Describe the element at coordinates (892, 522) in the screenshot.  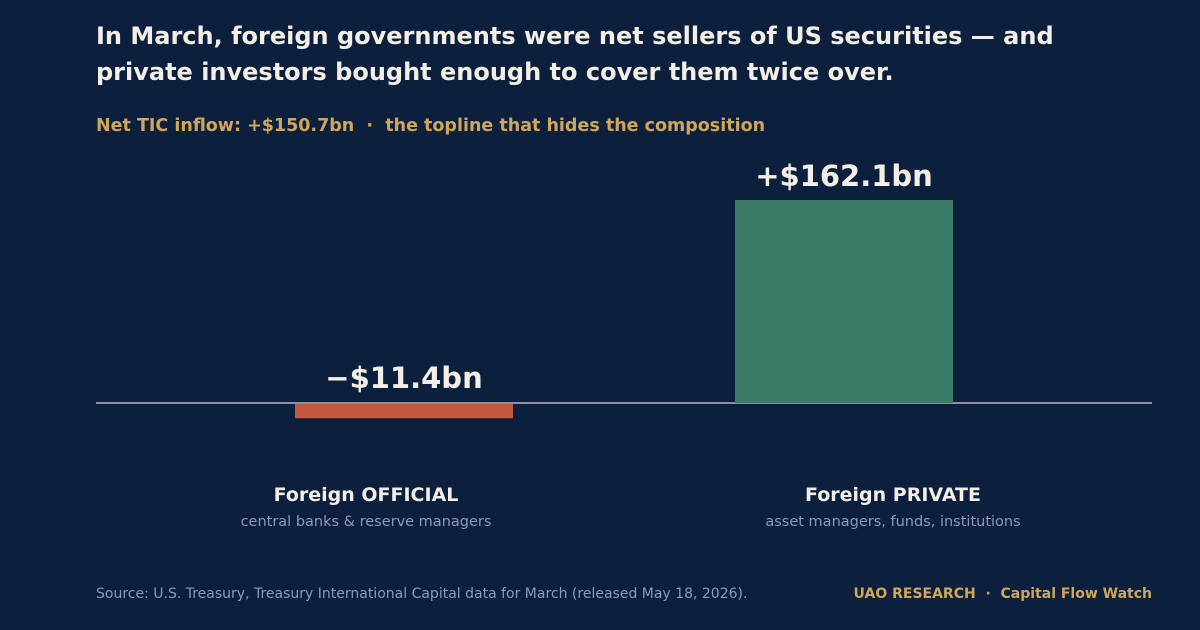
I see `category-description-foreign-private: asset managers, funds, institutions` at that location.